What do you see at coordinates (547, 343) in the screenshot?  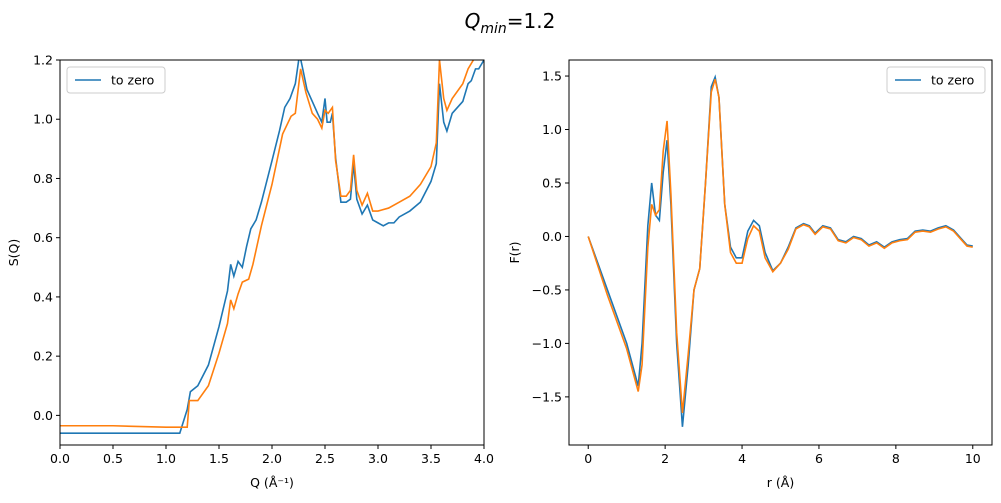 I see `fr-y-tick-label: −1.0` at bounding box center [547, 343].